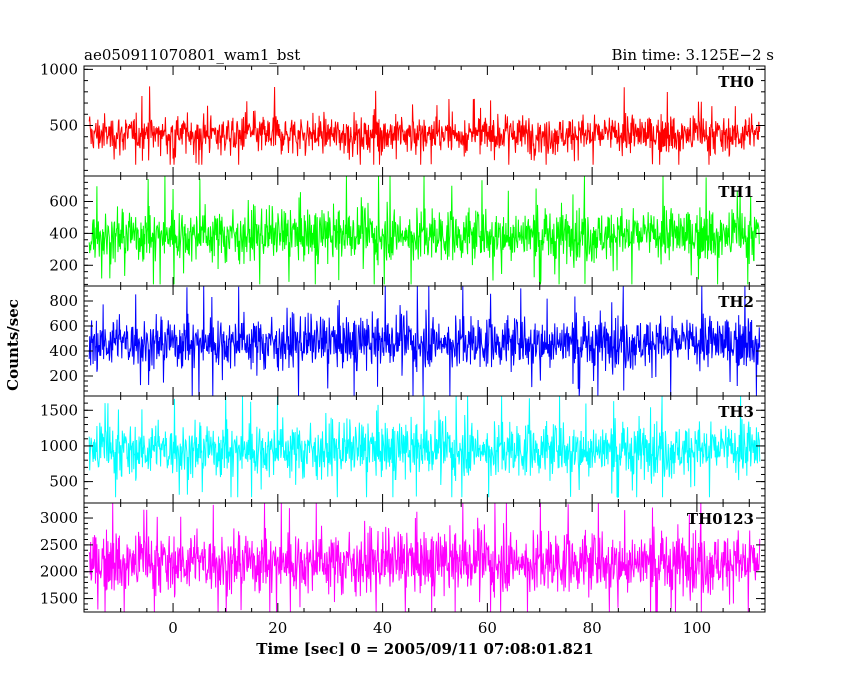 The height and width of the screenshot is (680, 850). I want to click on x-tick-label: 0, so click(173, 628).